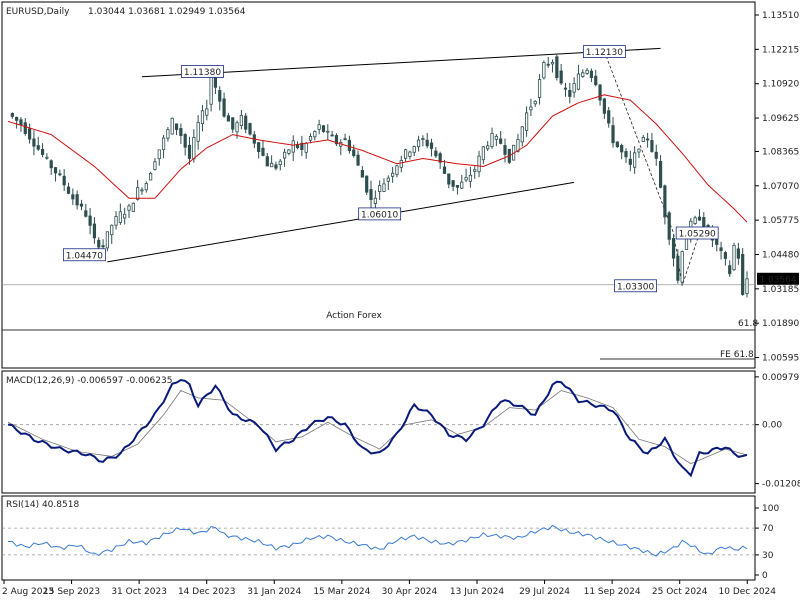 The image size is (800, 600). What do you see at coordinates (748, 592) in the screenshot?
I see `x-tick-label: 10 Dec 2024` at bounding box center [748, 592].